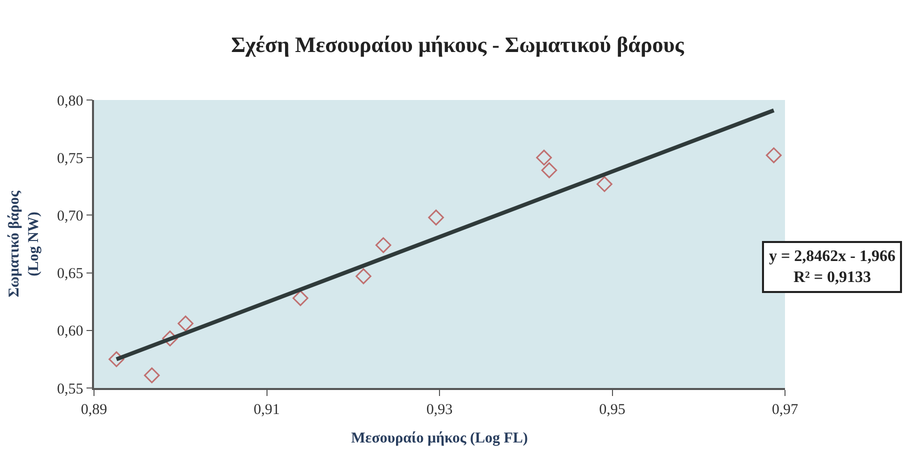 Image resolution: width=915 pixels, height=455 pixels. What do you see at coordinates (267, 410) in the screenshot?
I see `x-tick-label: 0,91` at bounding box center [267, 410].